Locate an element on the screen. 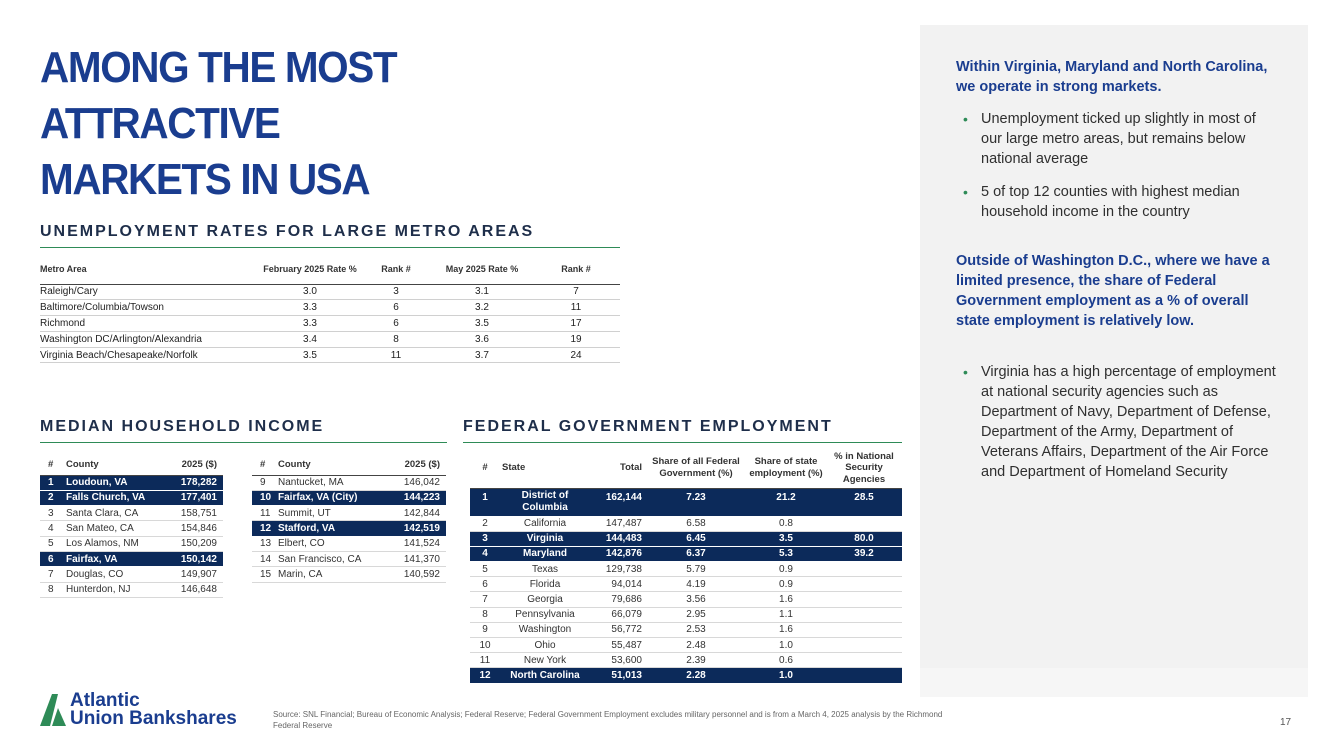  table-cell: 3.6 is located at coordinates (482, 339).